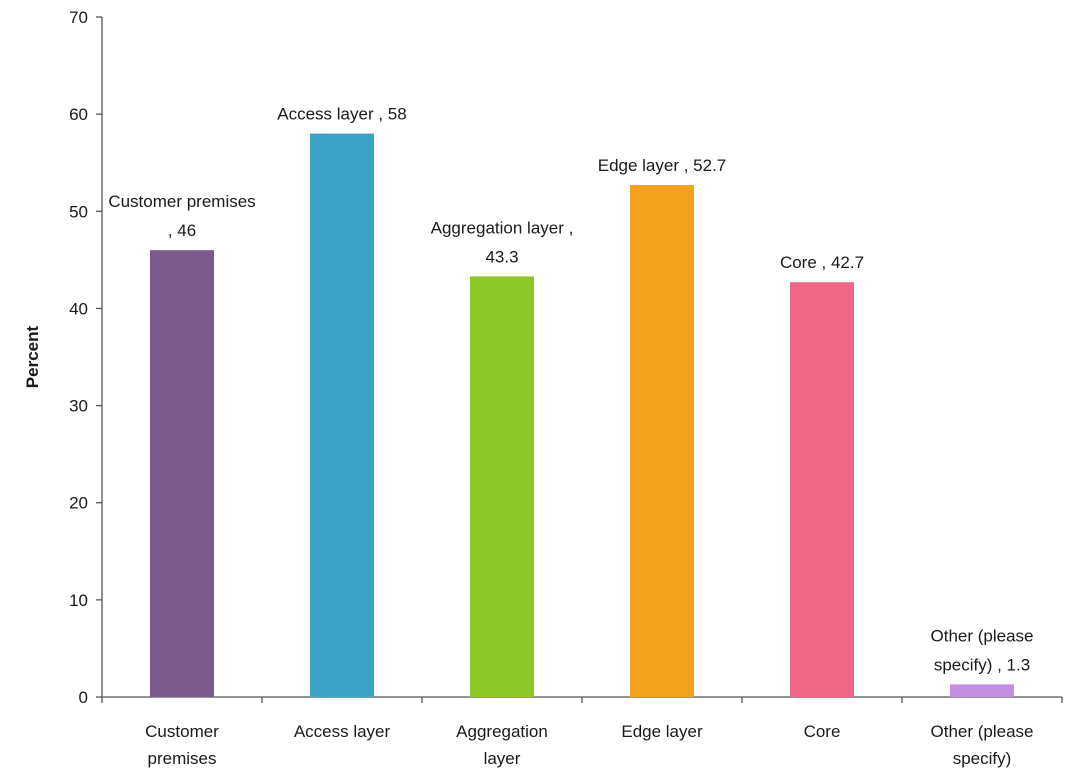  Describe the element at coordinates (502, 242) in the screenshot. I see `data-label: Aggregation layer , 43.3` at that location.